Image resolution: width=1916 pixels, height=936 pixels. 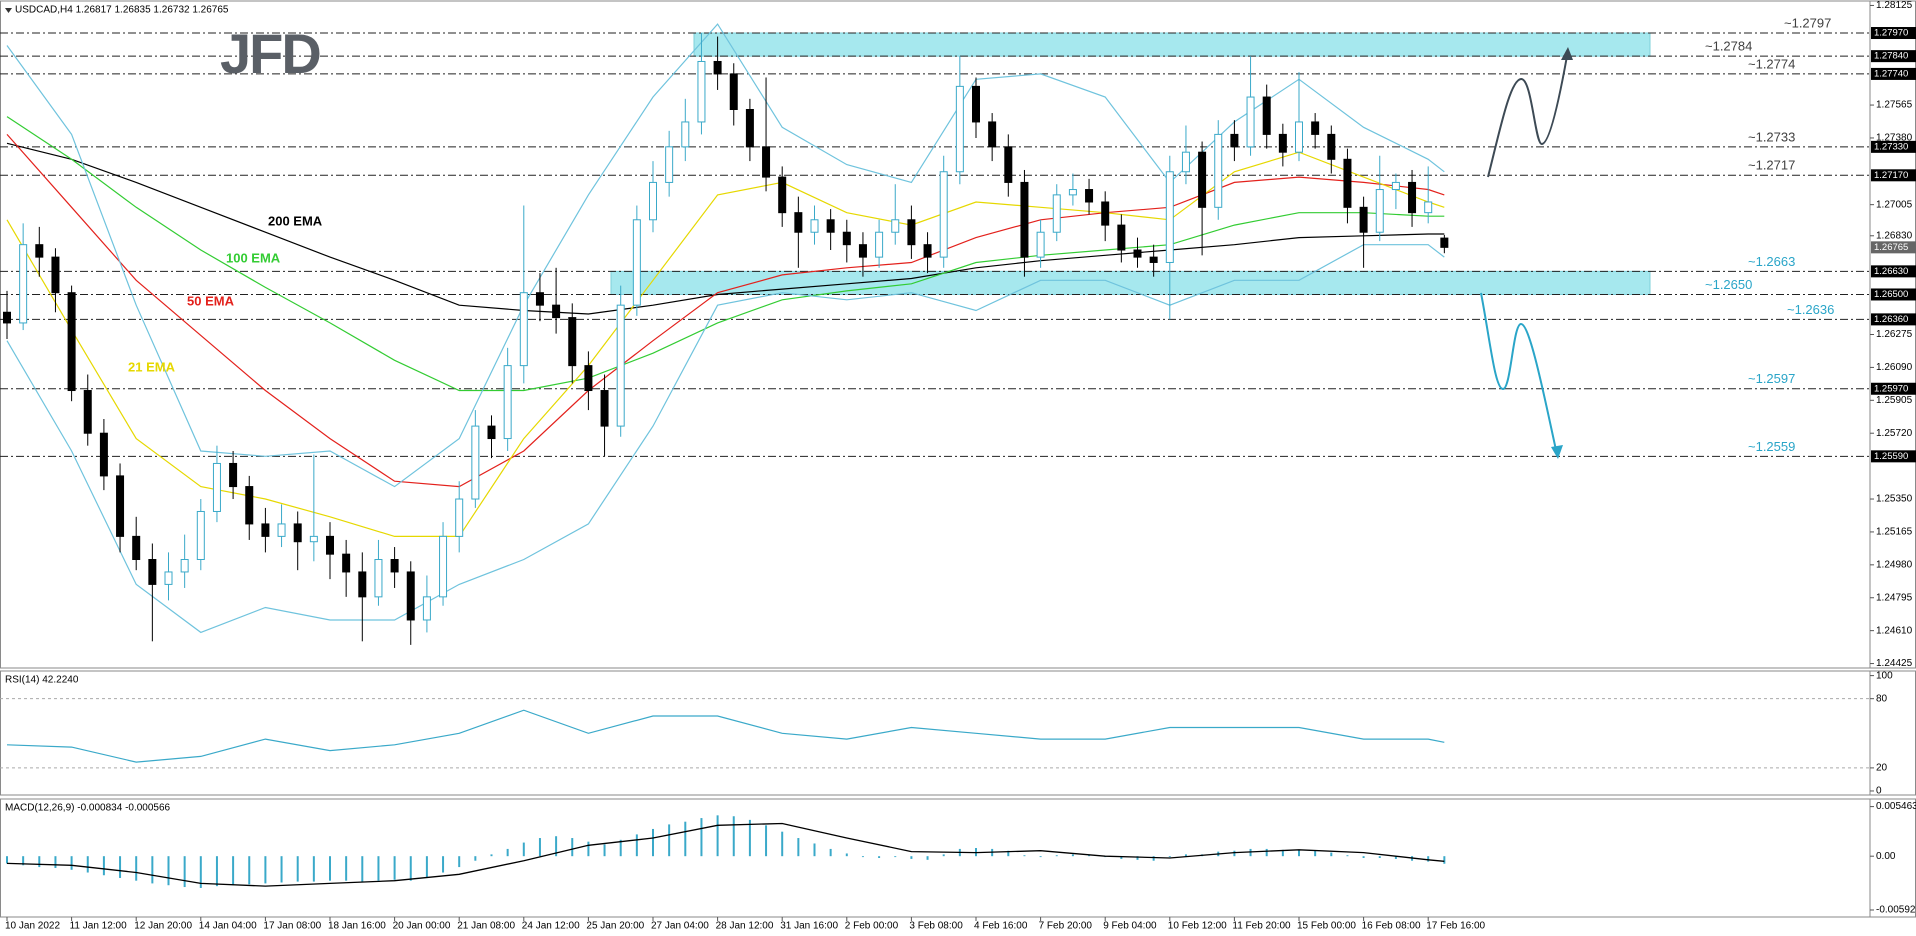 I want to click on x-tick-label: 21 Jan 08:00, so click(x=486, y=926).